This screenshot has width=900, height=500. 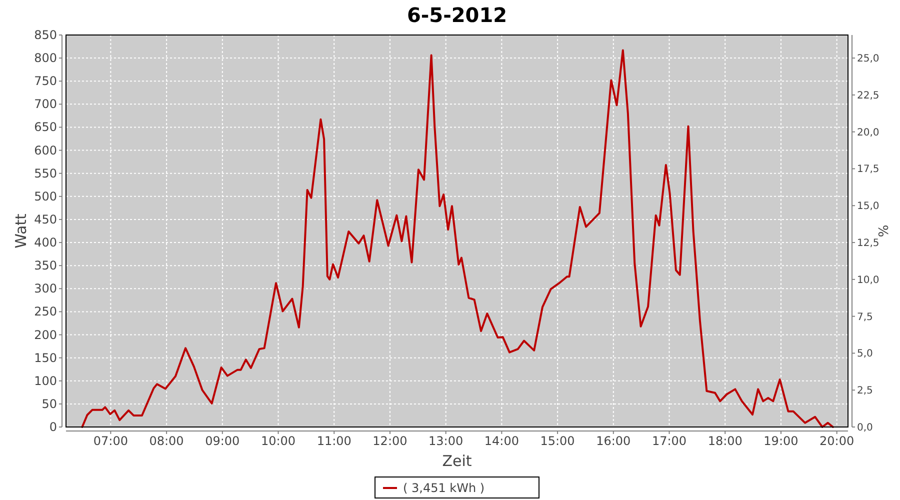 What do you see at coordinates (45, 196) in the screenshot?
I see `y-tick-label: 500` at bounding box center [45, 196].